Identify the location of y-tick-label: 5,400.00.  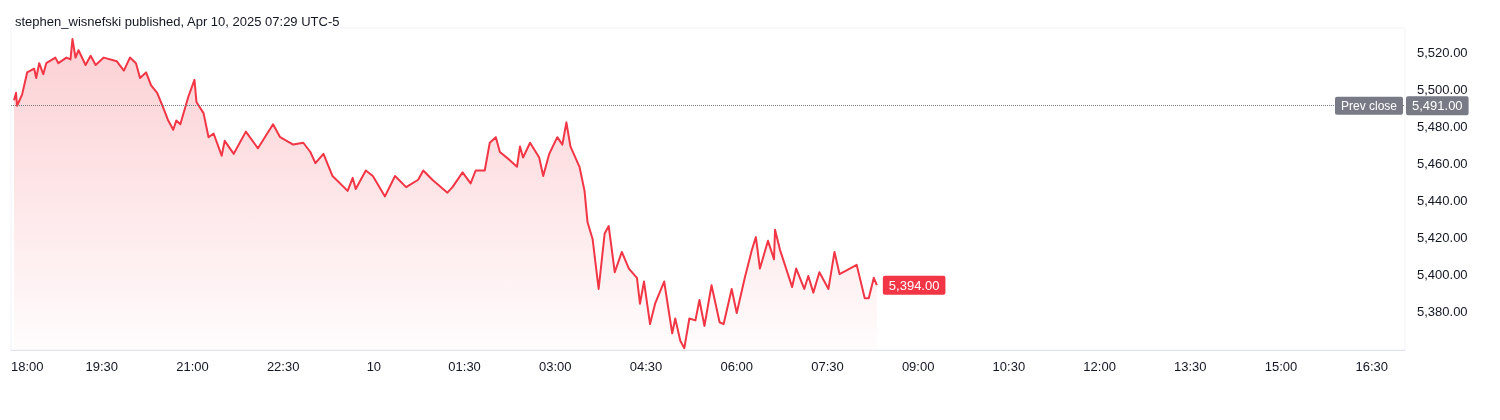
(1442, 274).